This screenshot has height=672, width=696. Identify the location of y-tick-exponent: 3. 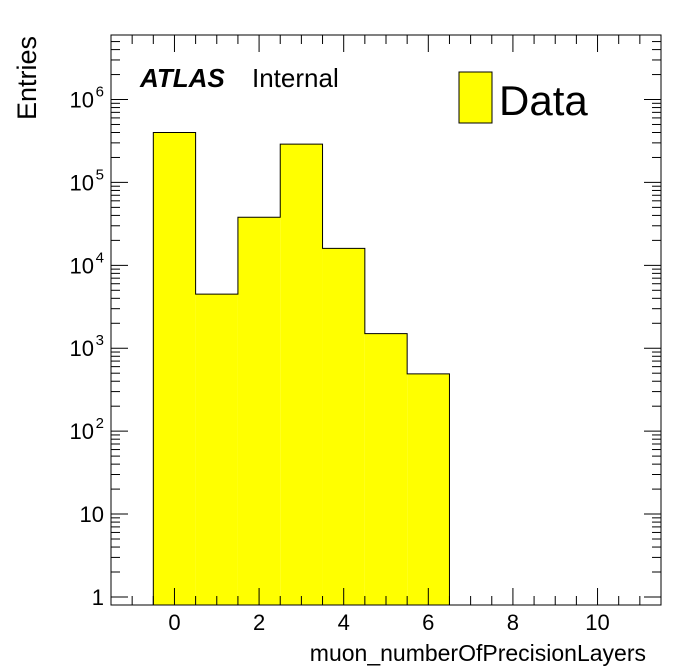
(100, 340).